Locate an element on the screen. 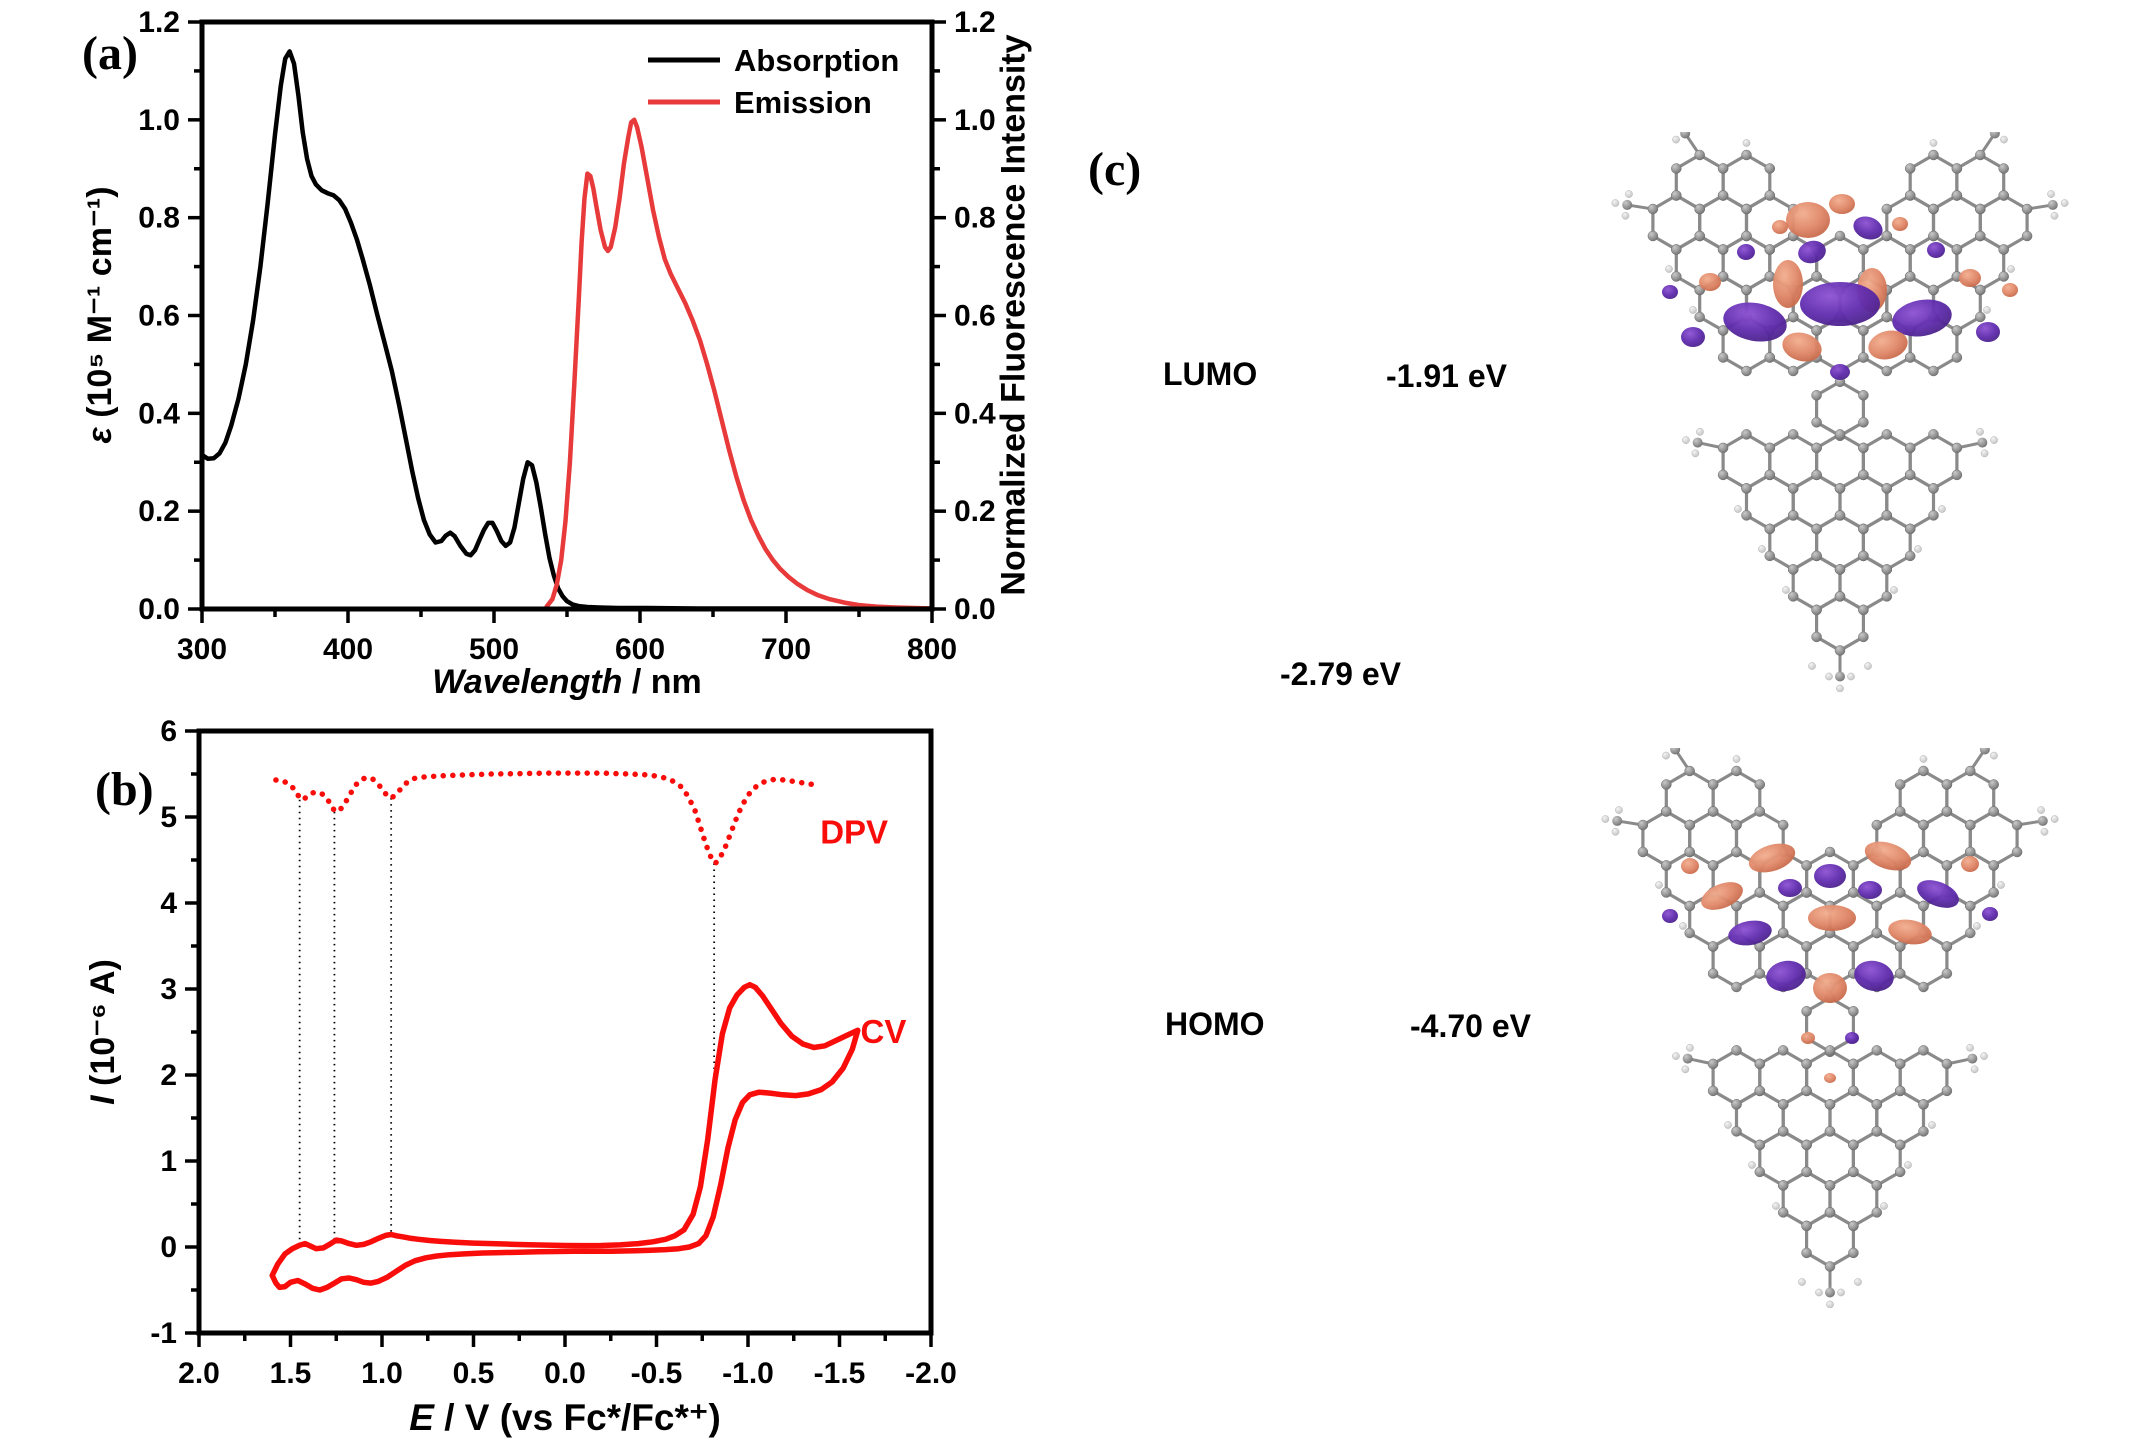 The width and height of the screenshot is (2139, 1454). chart-a-xlabel: Wavelength / nm is located at coordinates (567, 682).